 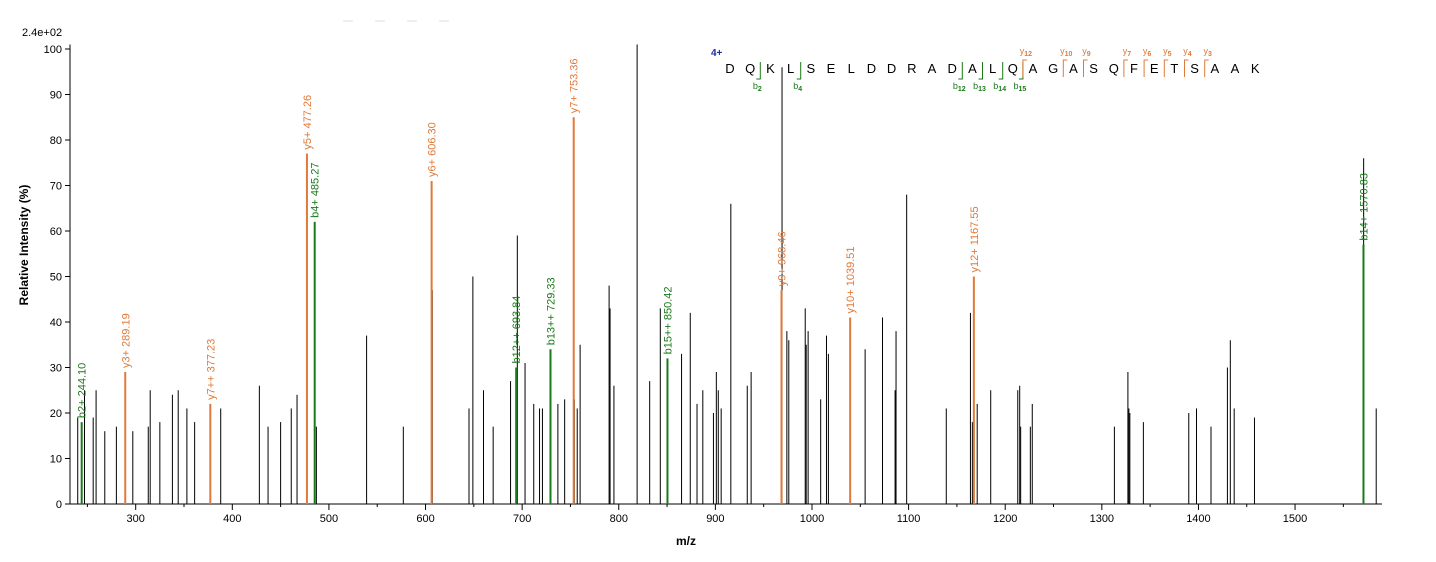 I want to click on b-ion-mark-sub: 4, so click(x=800, y=89).